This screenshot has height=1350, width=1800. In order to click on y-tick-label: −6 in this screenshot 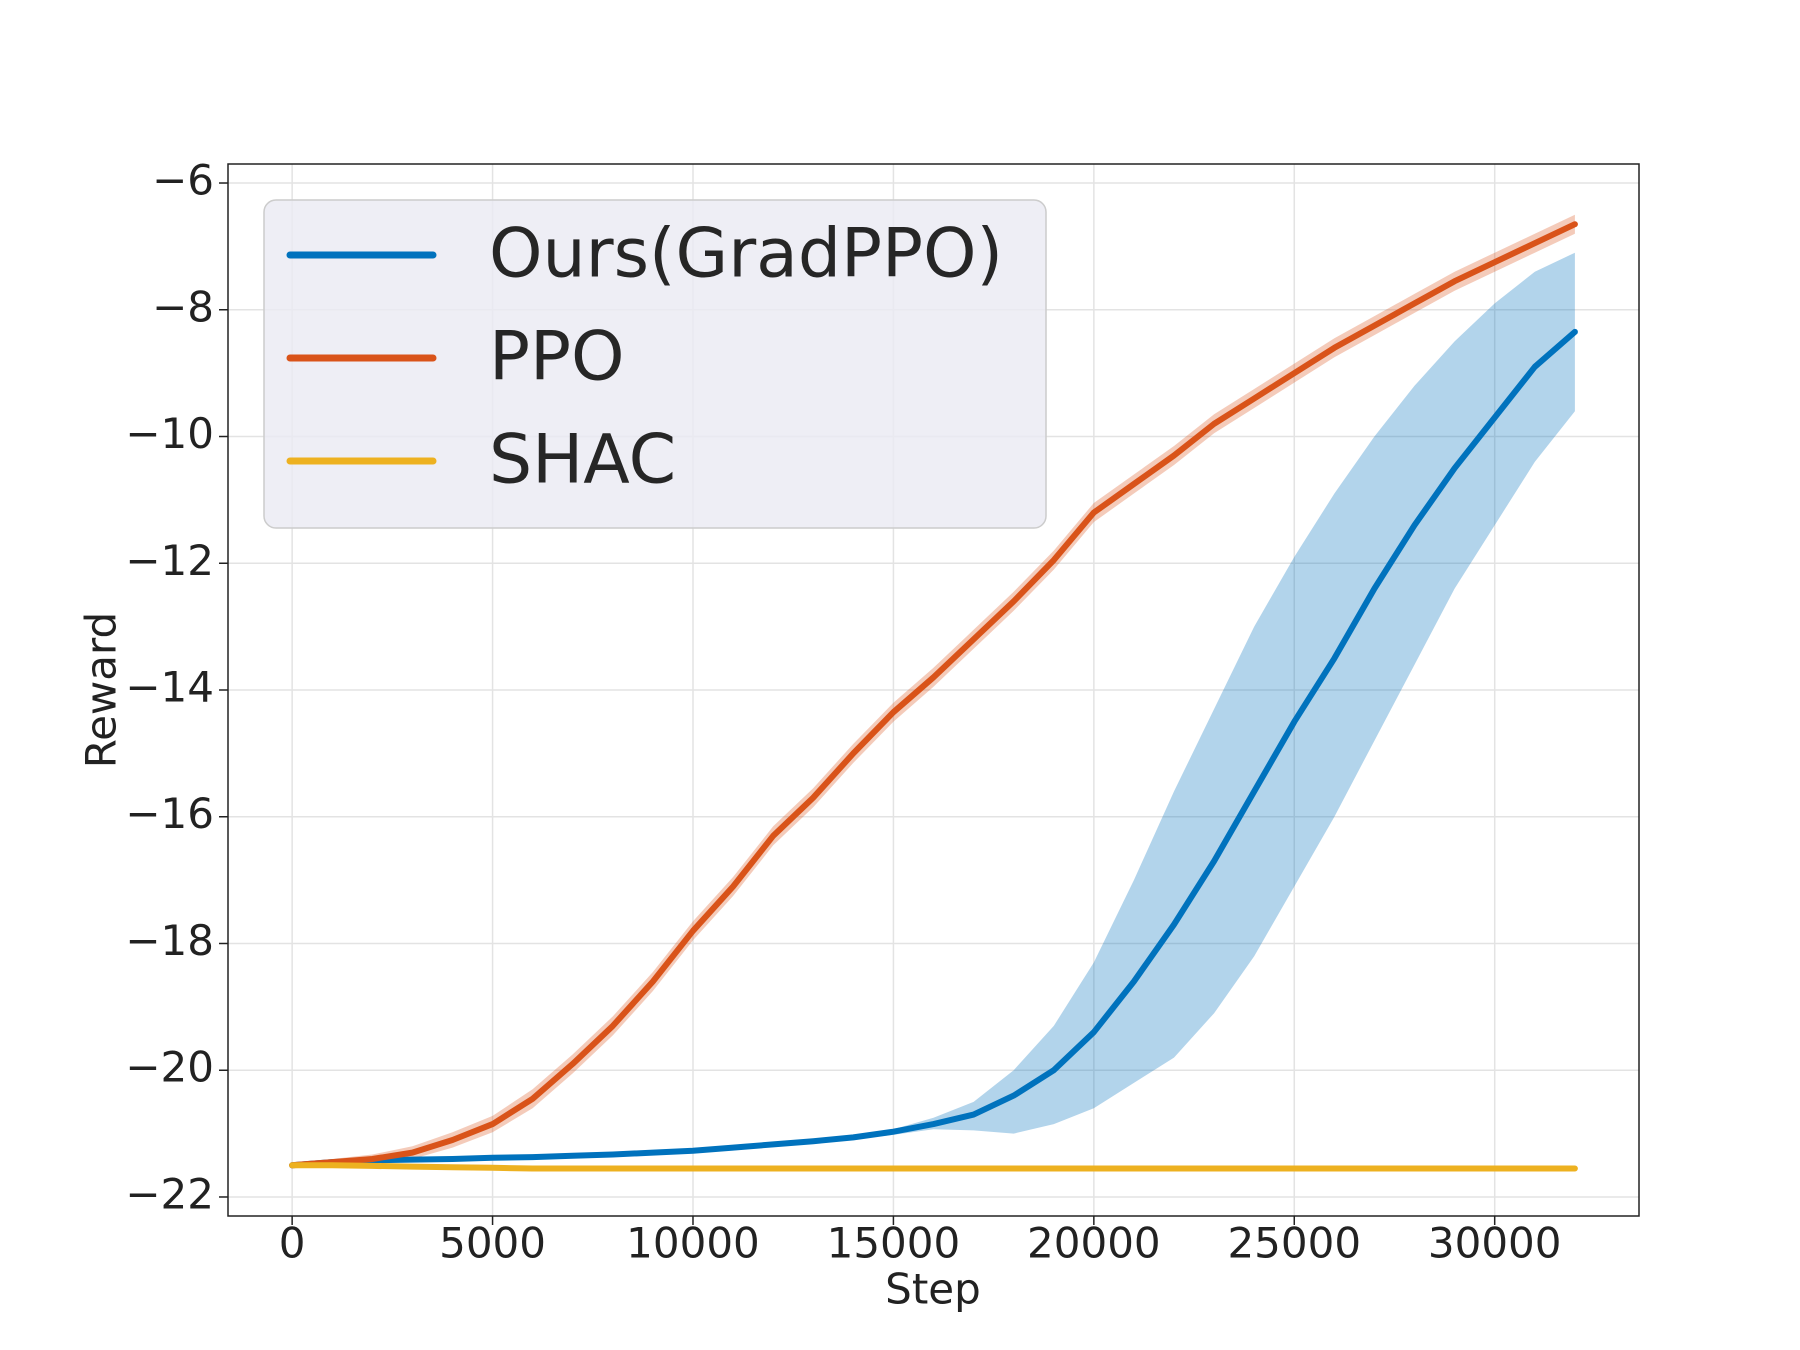, I will do `click(183, 180)`.